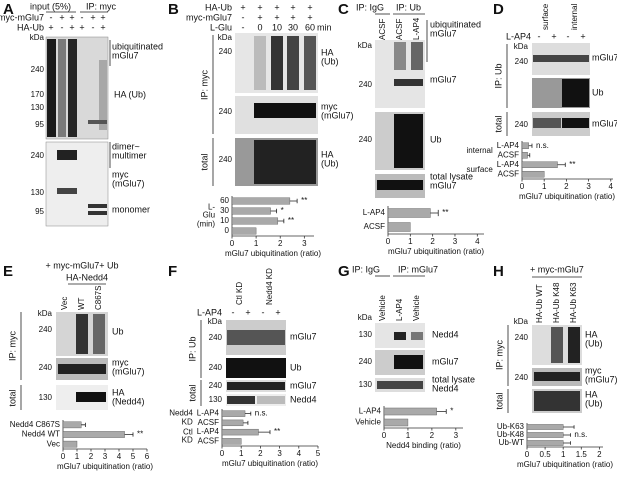 This screenshot has width=617, height=477. What do you see at coordinates (206, 215) in the screenshot?
I see `y-axis-label: L-Glu (min)` at bounding box center [206, 215].